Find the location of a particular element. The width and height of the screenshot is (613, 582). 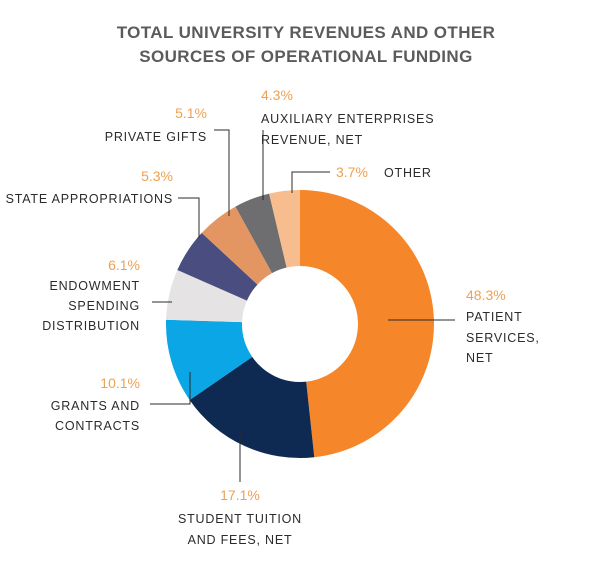

category-label-auxiliary-enterprises-revenue-net-line-2: REVENUE, NET is located at coordinates (312, 140).